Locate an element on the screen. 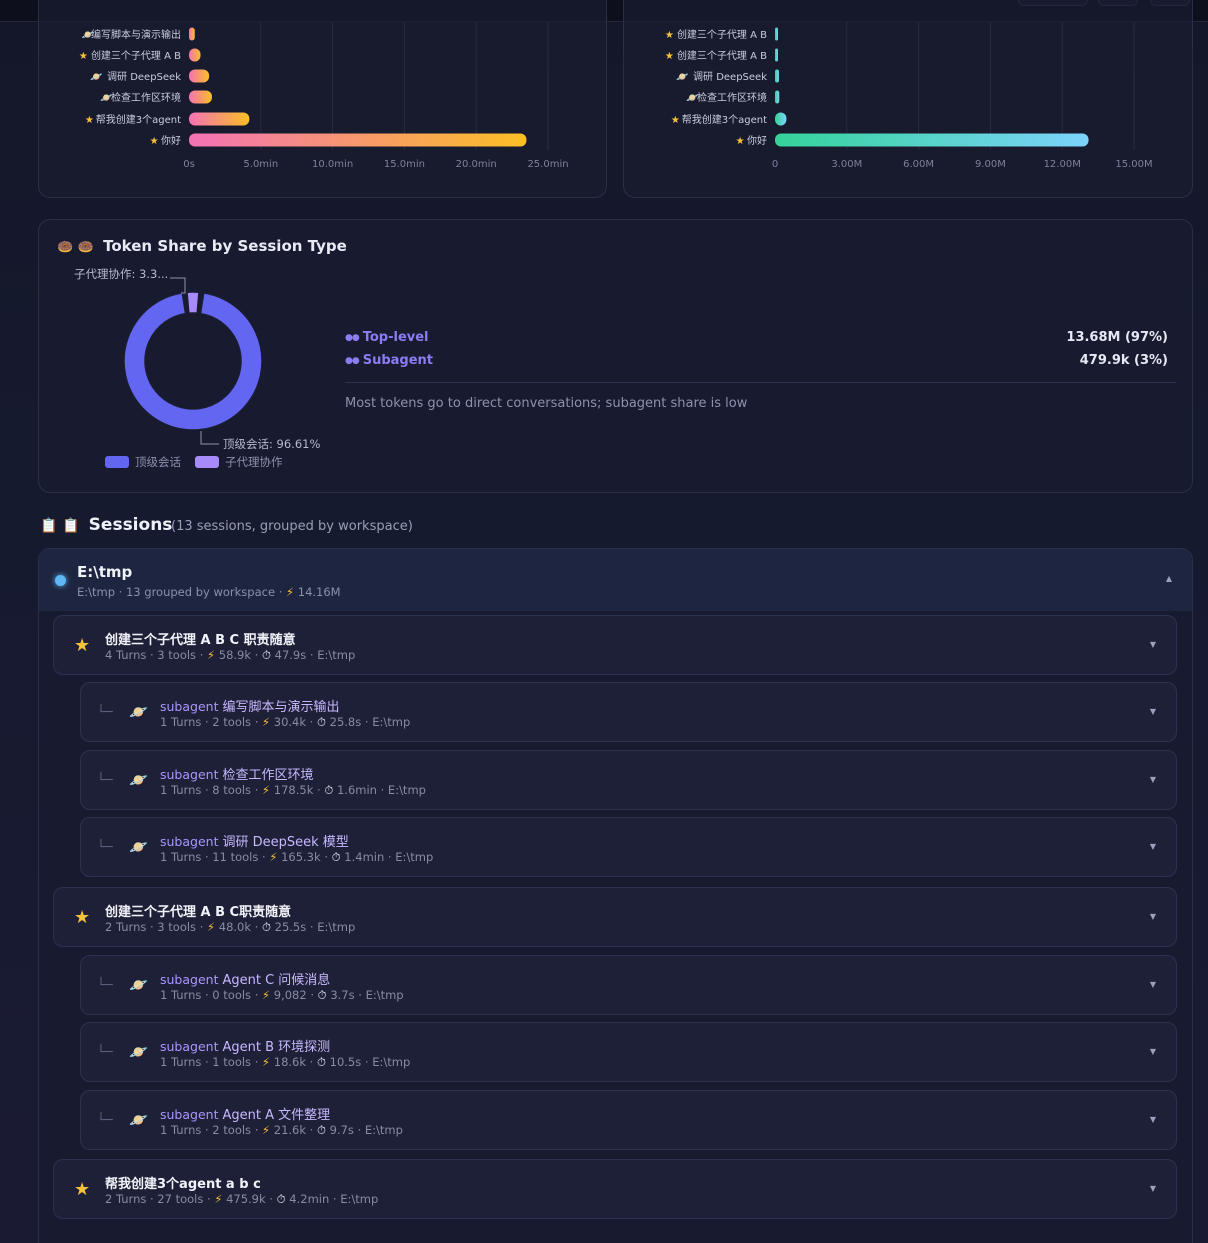  slice-top-level is located at coordinates (193, 361).